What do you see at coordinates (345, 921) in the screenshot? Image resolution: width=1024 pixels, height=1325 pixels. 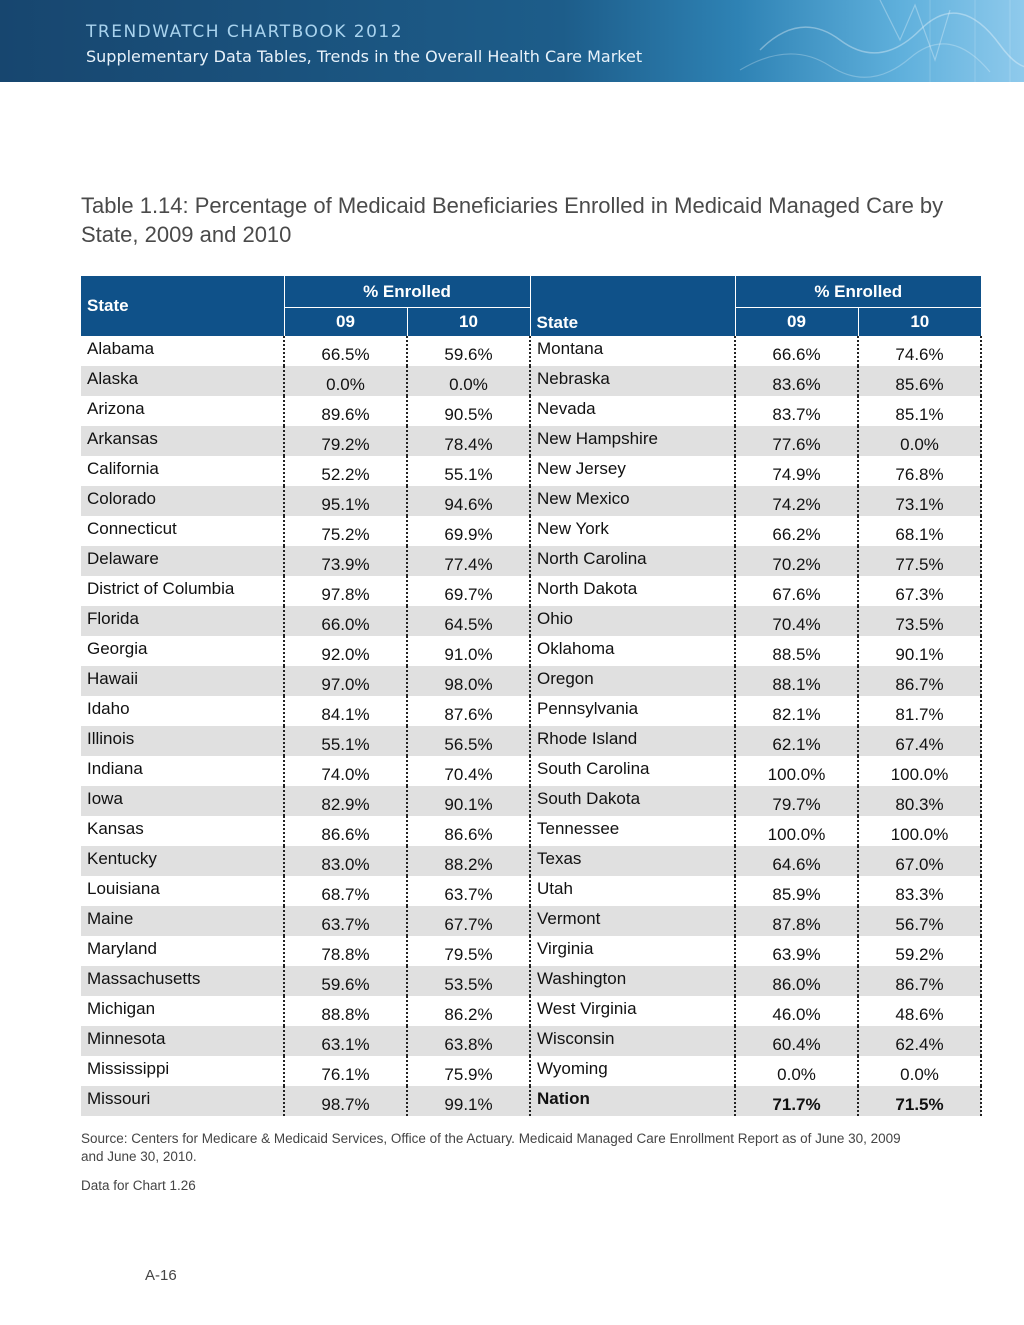 I see `value-2009-left: 63.7%` at bounding box center [345, 921].